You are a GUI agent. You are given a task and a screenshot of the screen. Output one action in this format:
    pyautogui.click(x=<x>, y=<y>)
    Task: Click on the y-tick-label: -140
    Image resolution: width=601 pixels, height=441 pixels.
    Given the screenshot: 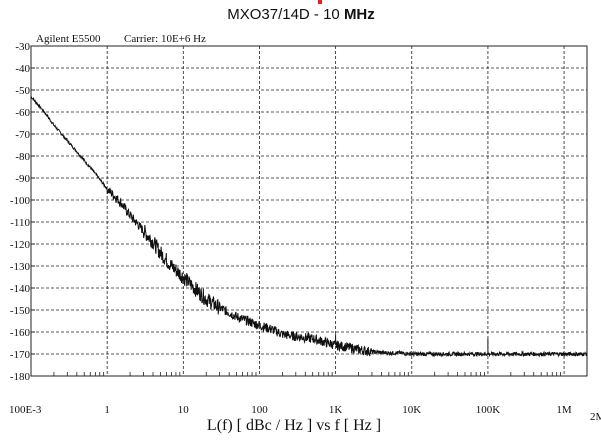 What is the action you would take?
    pyautogui.click(x=20, y=289)
    